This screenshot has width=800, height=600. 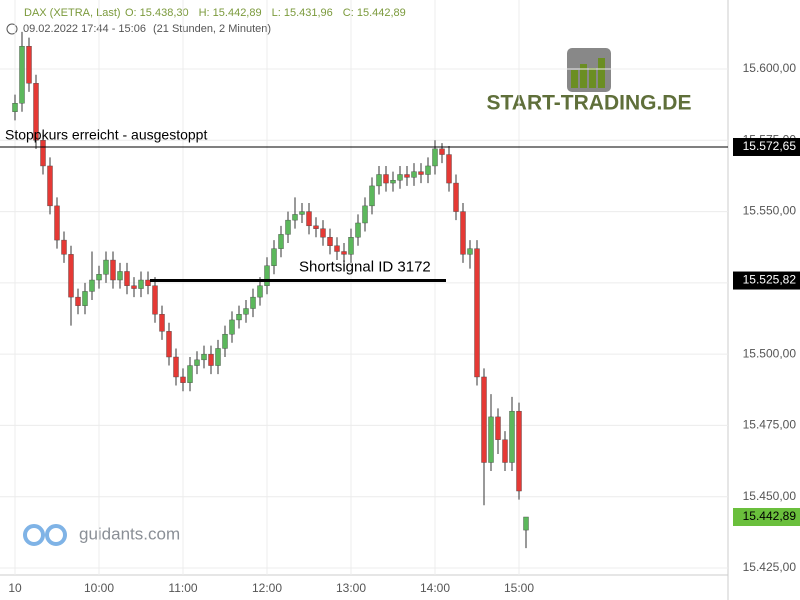 What do you see at coordinates (351, 588) in the screenshot?
I see `x-tick-label: 13:00` at bounding box center [351, 588].